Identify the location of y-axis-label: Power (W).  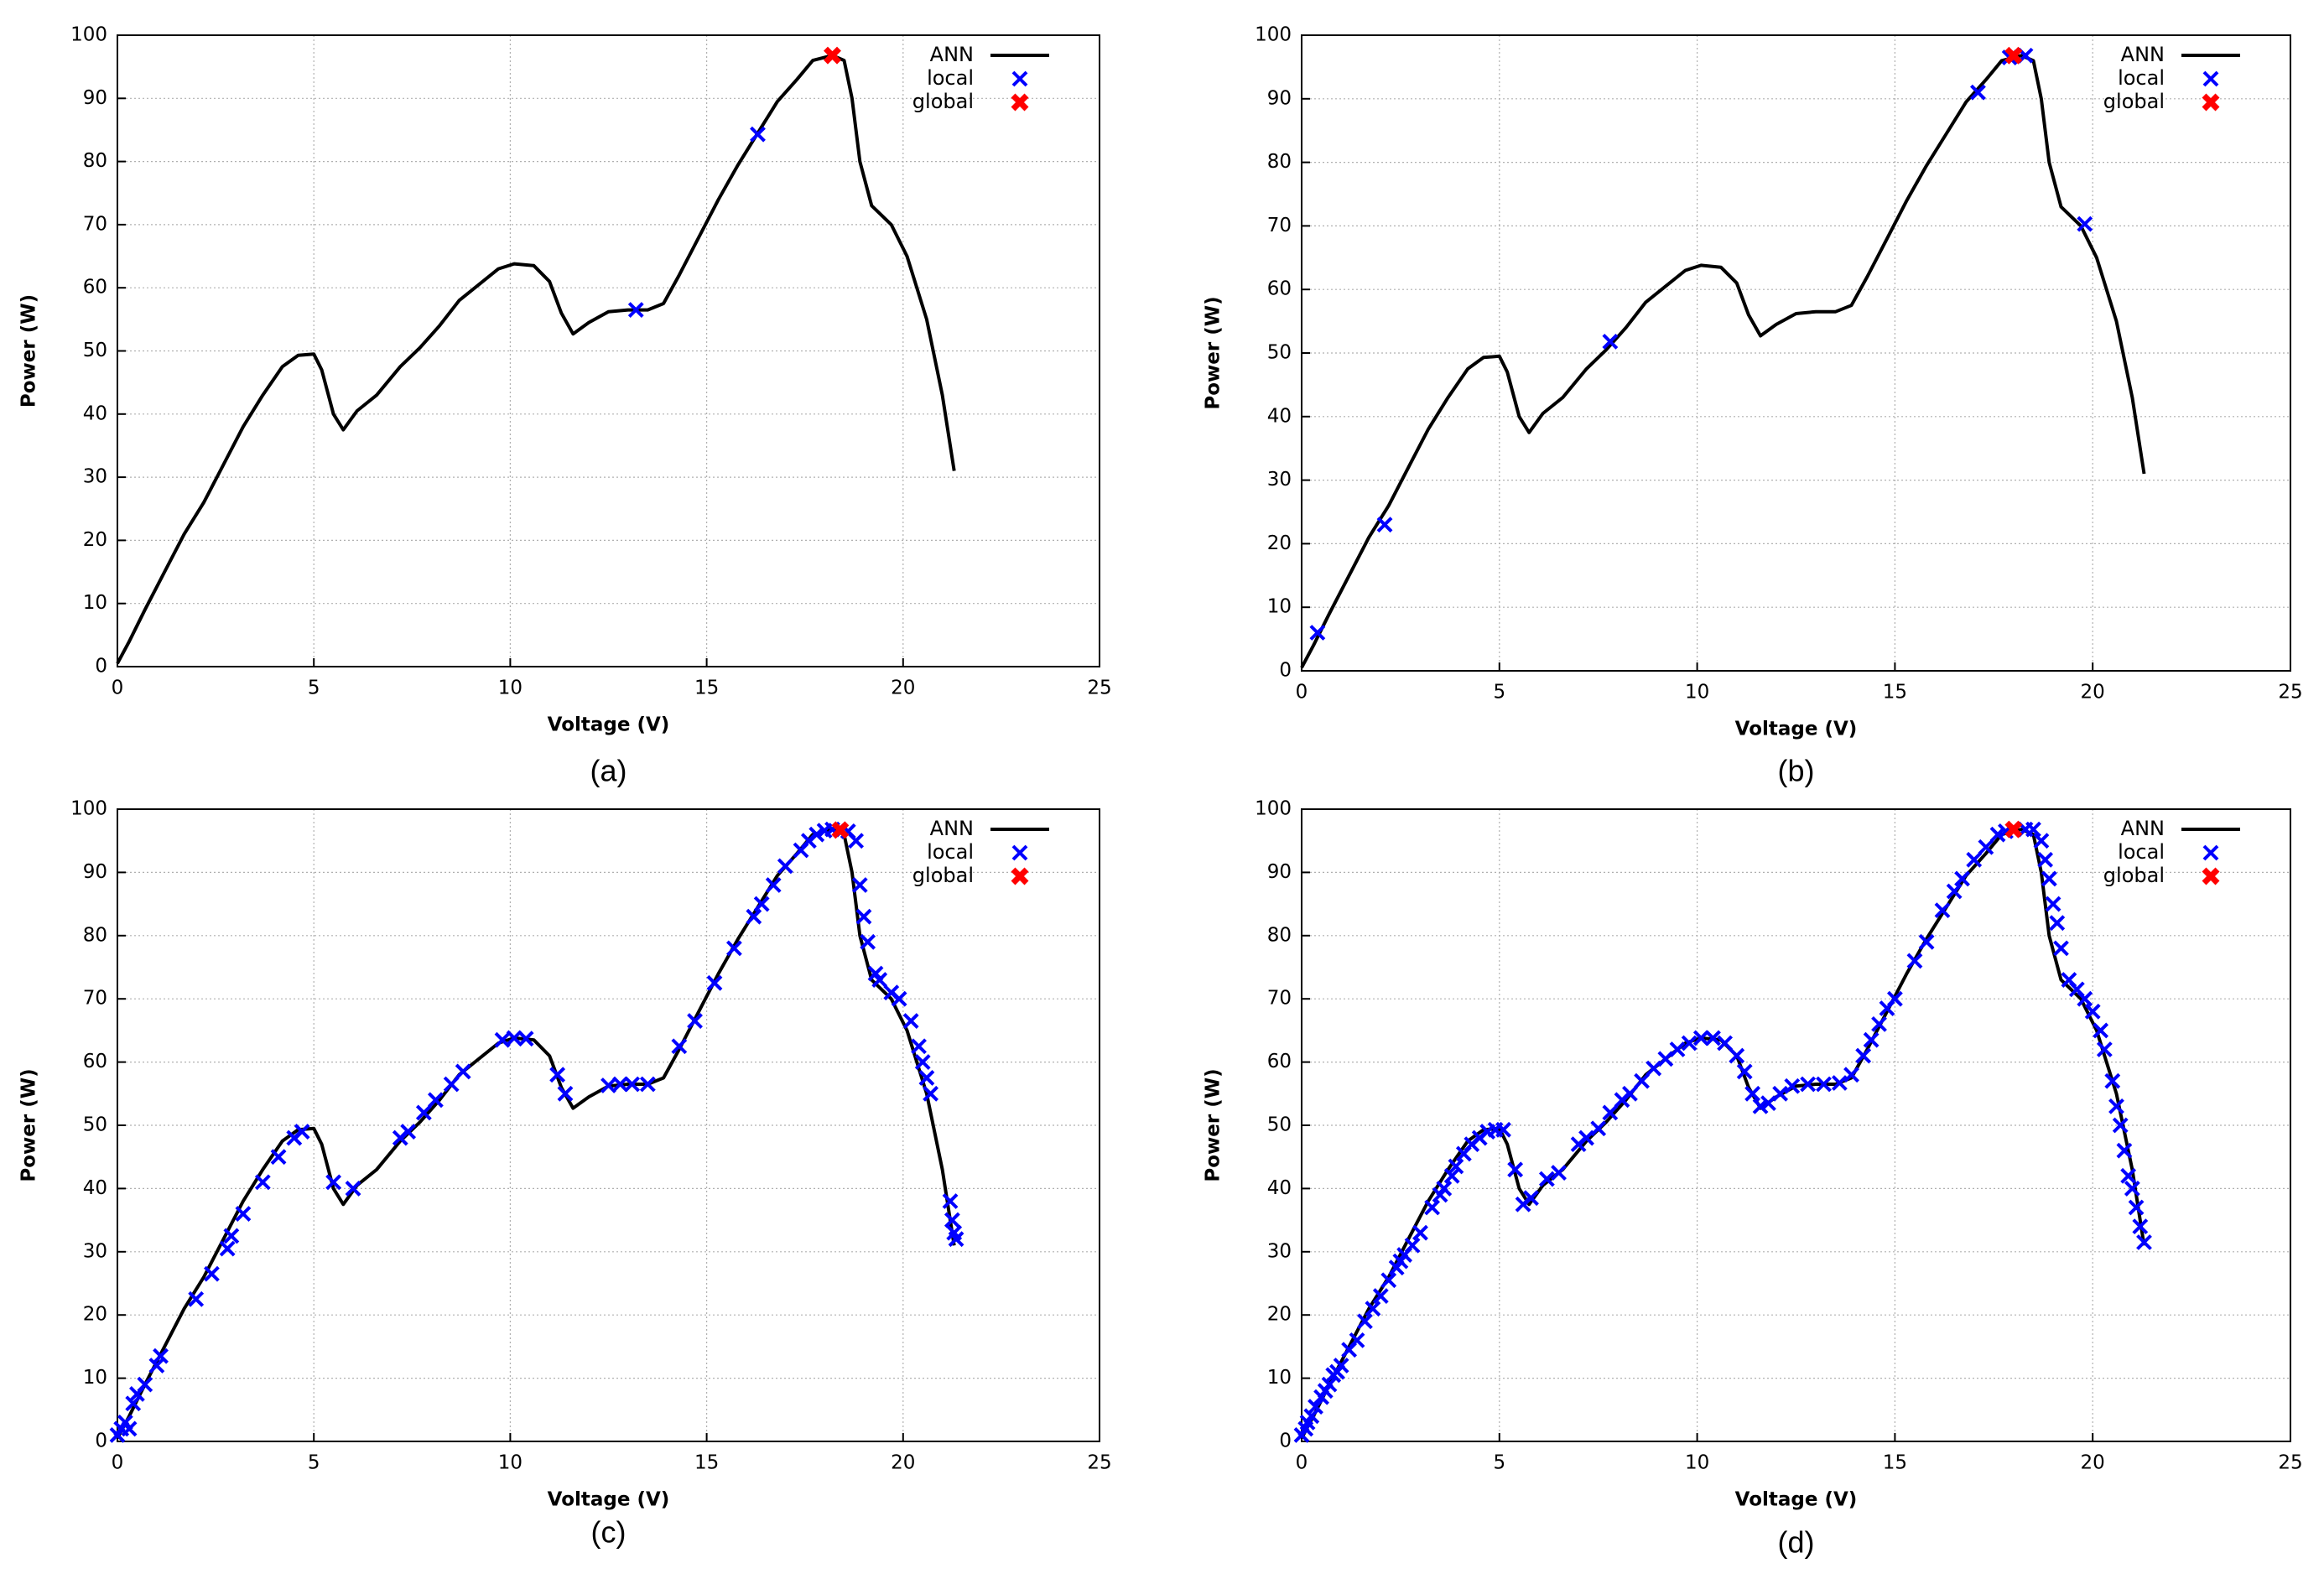
(29, 351).